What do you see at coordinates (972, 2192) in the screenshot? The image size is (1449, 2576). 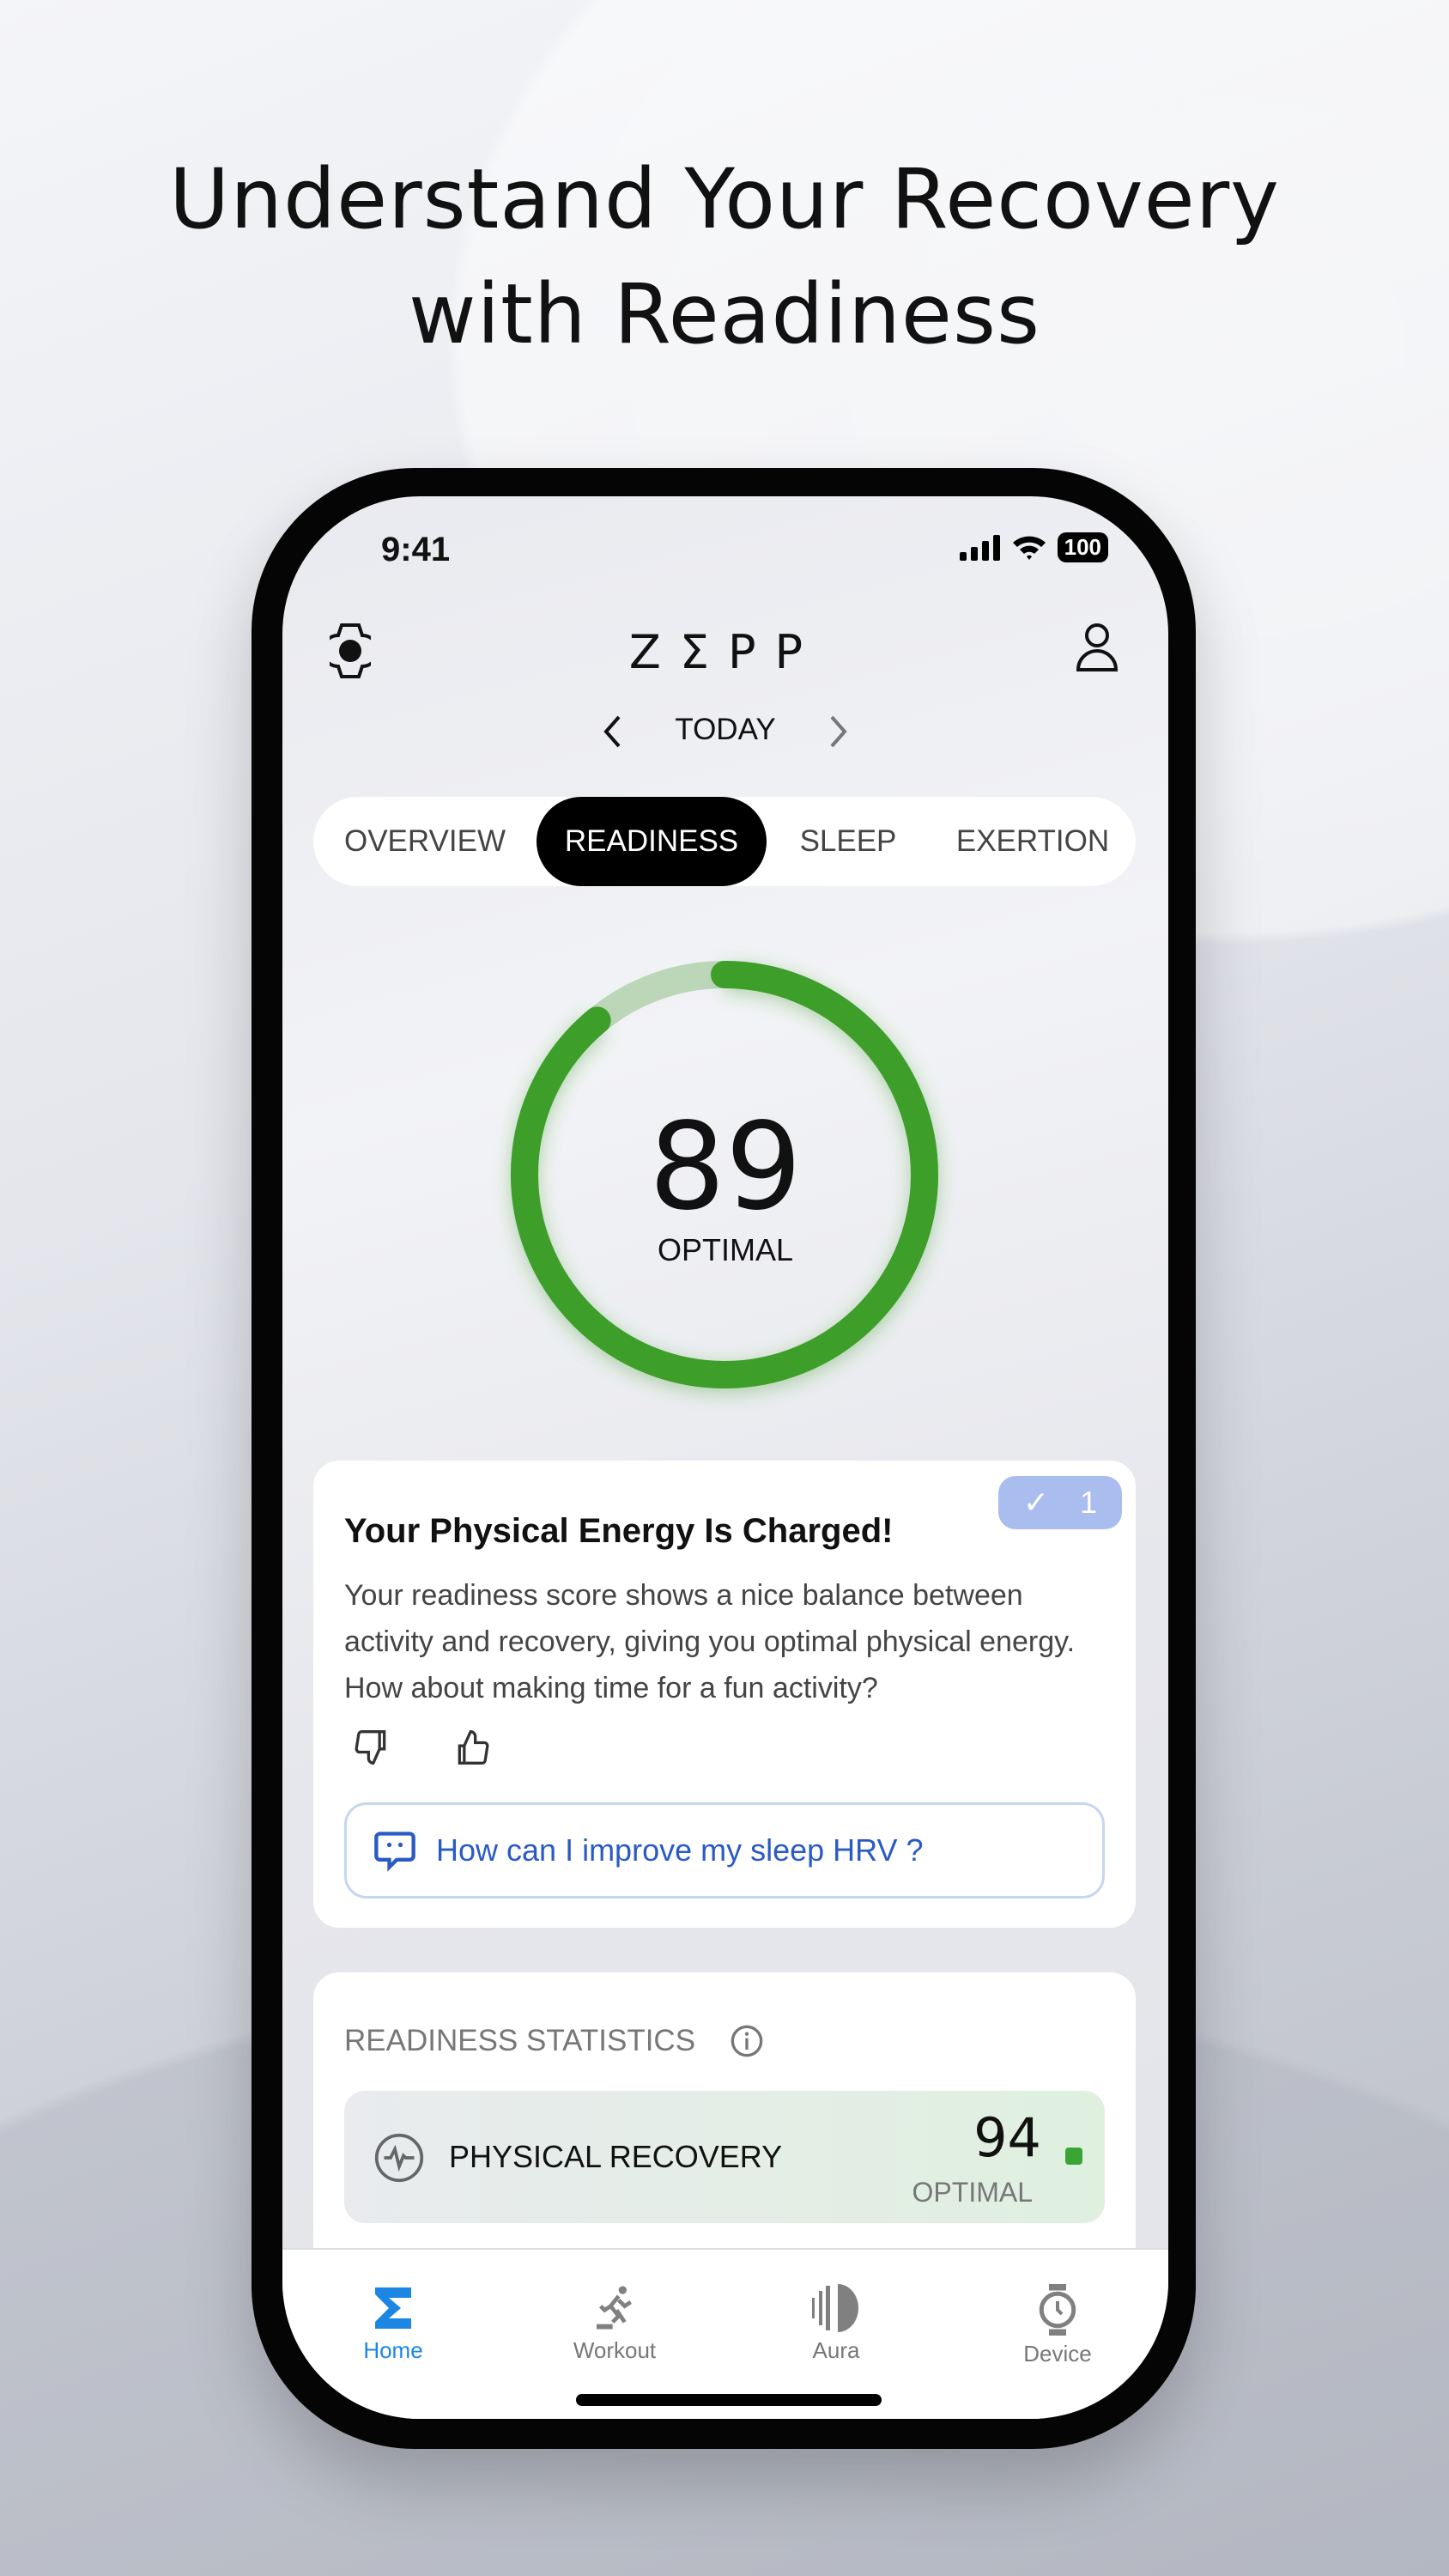 I see `stat-status: OPTIMAL` at bounding box center [972, 2192].